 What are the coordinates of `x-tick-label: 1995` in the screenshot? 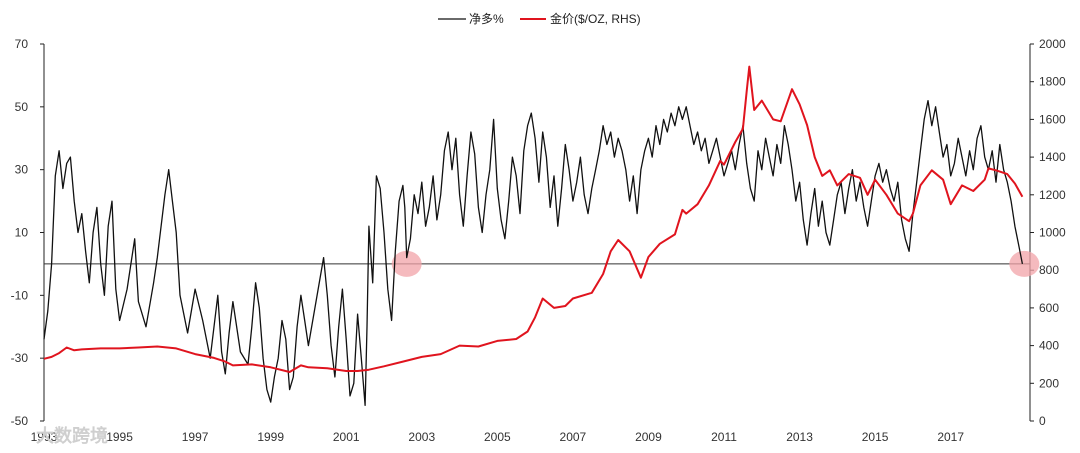 It's located at (119, 437).